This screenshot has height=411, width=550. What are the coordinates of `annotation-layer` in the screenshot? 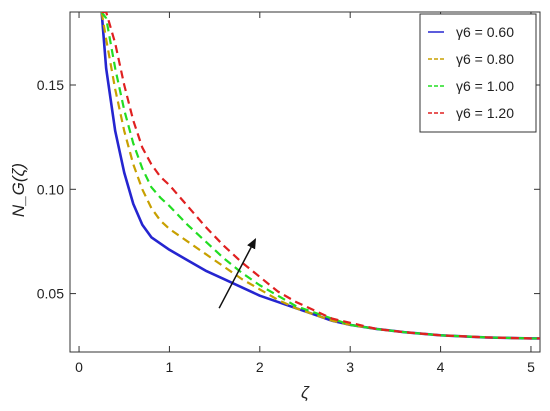 It's located at (237, 273).